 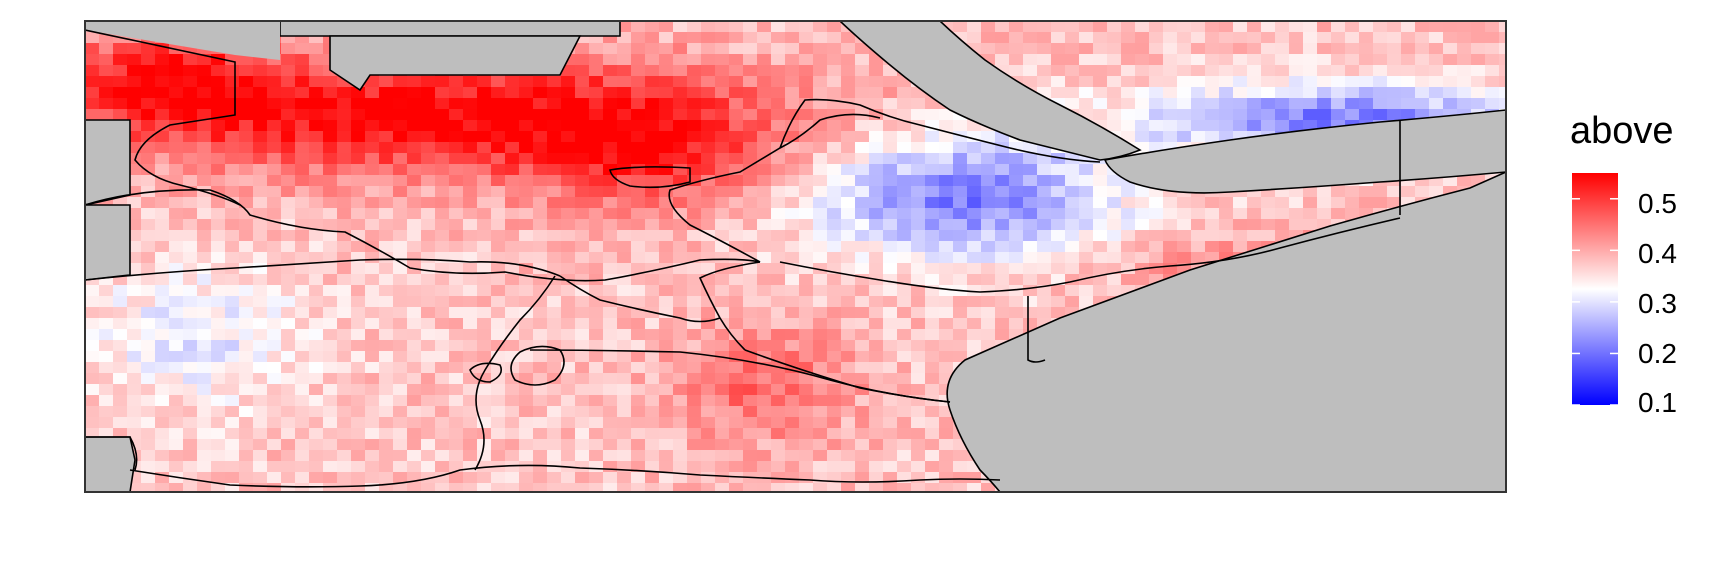 What do you see at coordinates (455, 63) in the screenshot?
I see `sahara-gap` at bounding box center [455, 63].